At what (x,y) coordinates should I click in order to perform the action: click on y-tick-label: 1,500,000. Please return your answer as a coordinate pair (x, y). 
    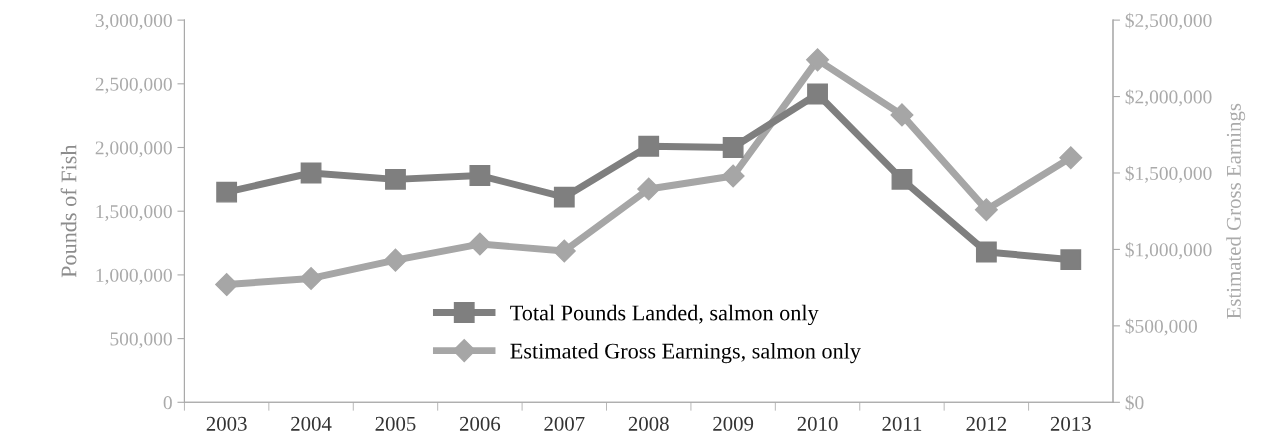
    Looking at the image, I should click on (134, 213).